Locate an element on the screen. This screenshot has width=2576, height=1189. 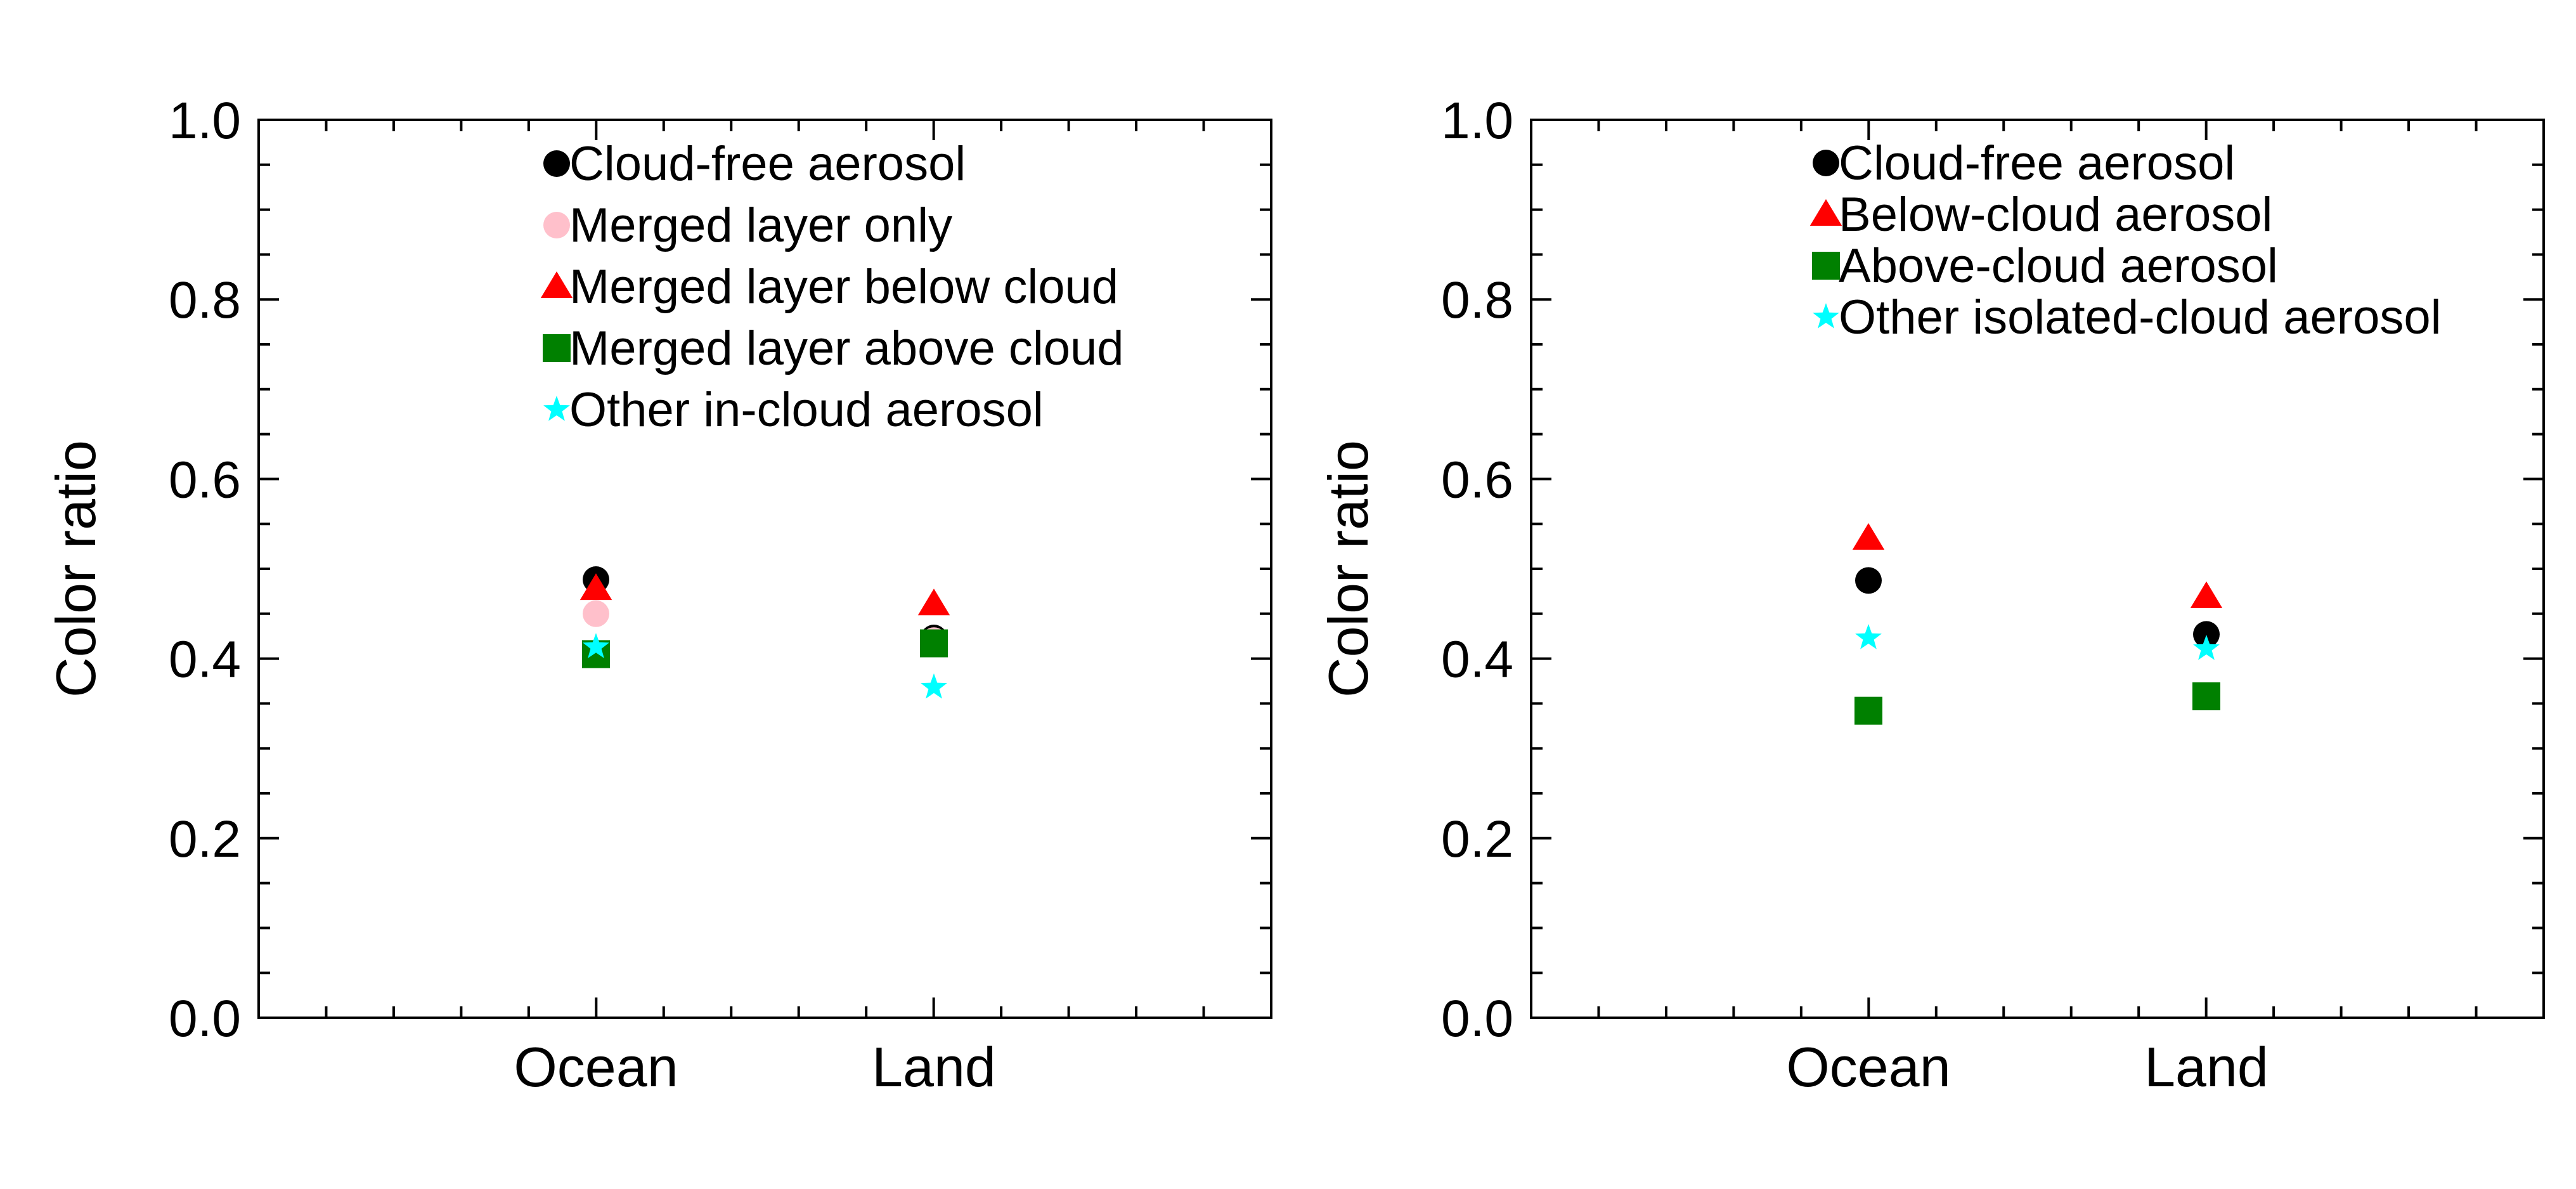
legend-label: Other in-cloud aerosol is located at coordinates (806, 410).